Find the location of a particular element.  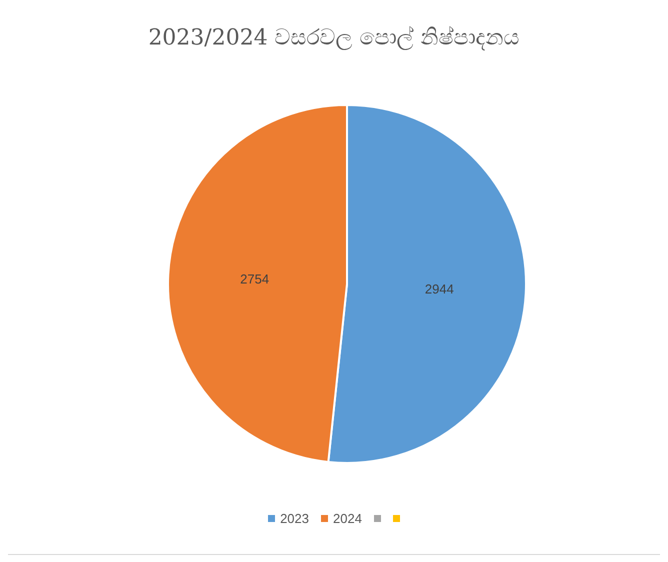

legend-label: 2024 is located at coordinates (347, 518).